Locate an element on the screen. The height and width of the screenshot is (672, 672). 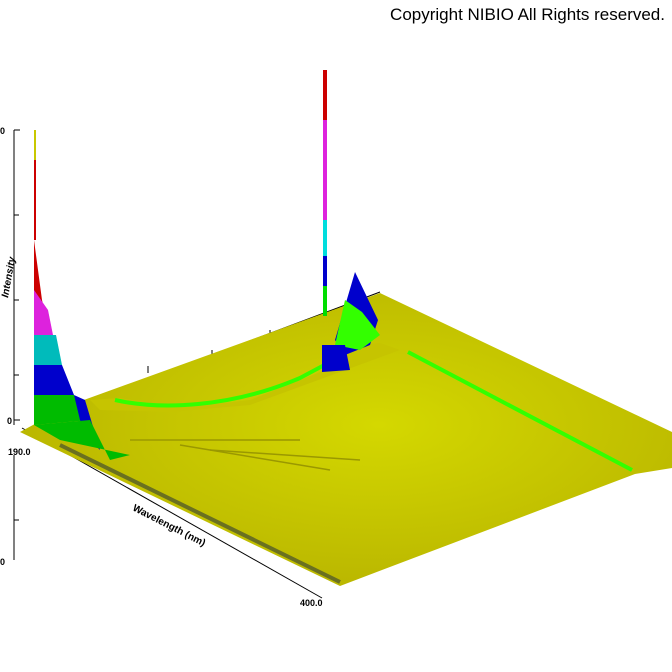
surface-ridge is located at coordinates (245, 377).